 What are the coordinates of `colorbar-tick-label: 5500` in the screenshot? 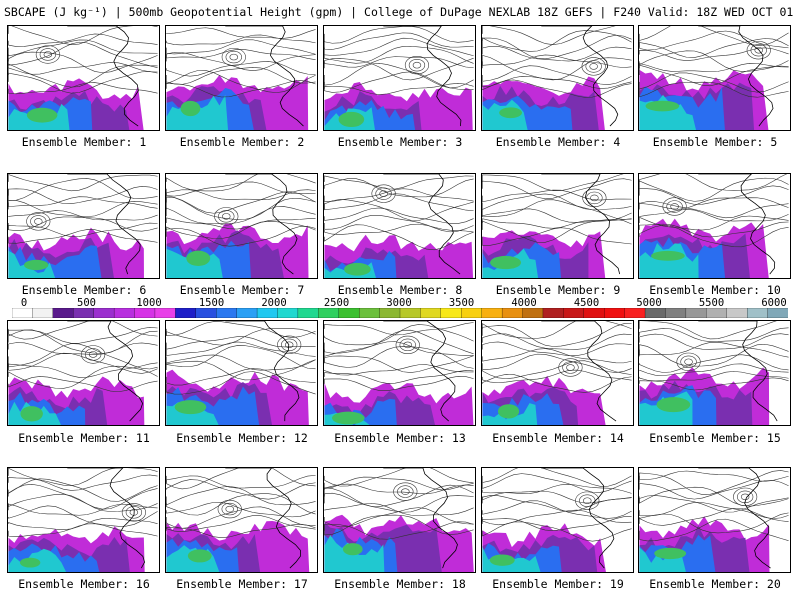 It's located at (711, 303).